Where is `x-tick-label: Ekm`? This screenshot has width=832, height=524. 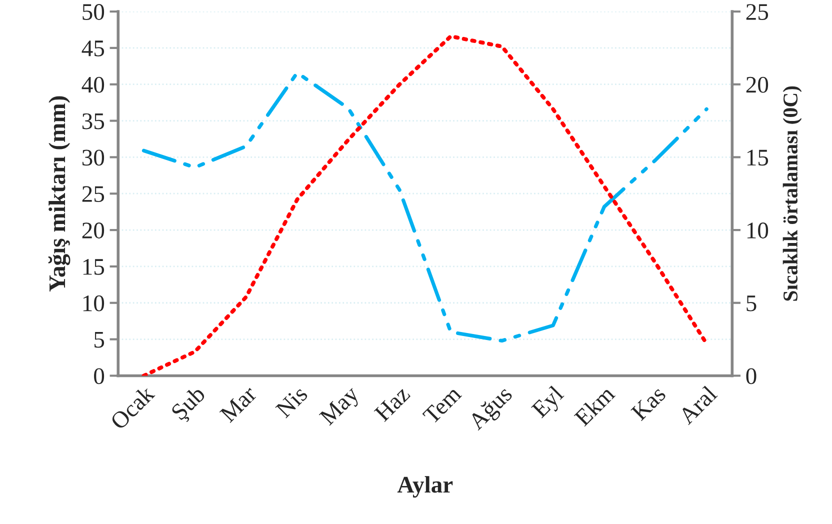 x-tick-label: Ekm is located at coordinates (594, 405).